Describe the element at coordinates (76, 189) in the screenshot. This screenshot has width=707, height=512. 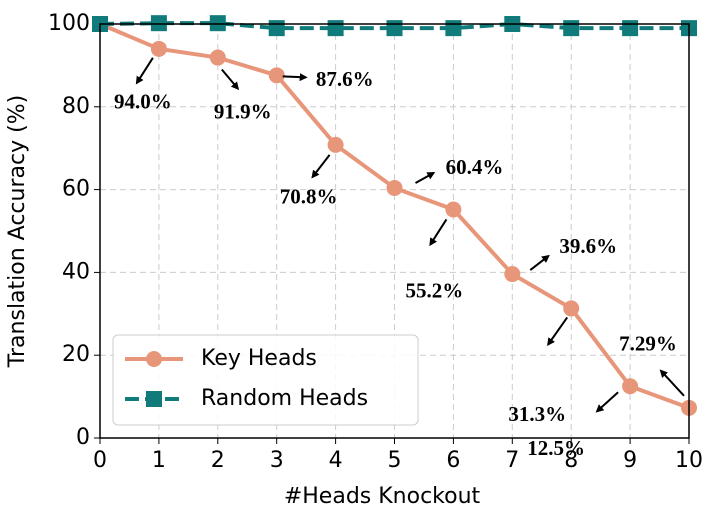
I see `y-tick-label: 60` at that location.